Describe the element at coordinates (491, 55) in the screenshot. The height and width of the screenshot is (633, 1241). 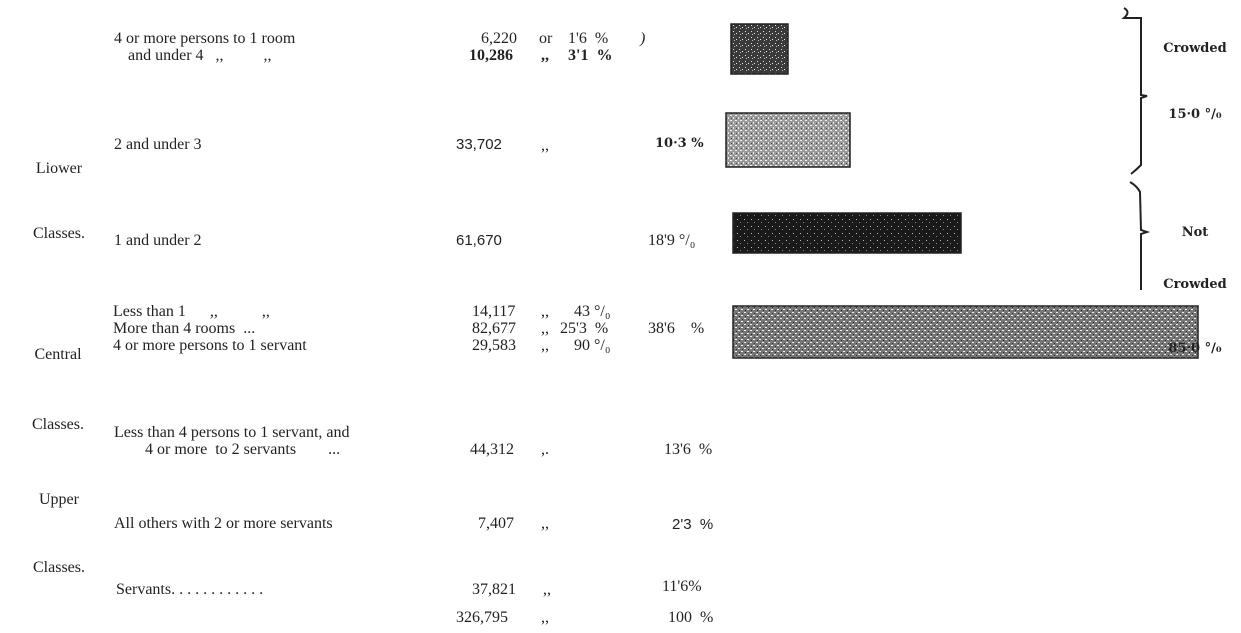
I see `row-count: 10,286` at that location.